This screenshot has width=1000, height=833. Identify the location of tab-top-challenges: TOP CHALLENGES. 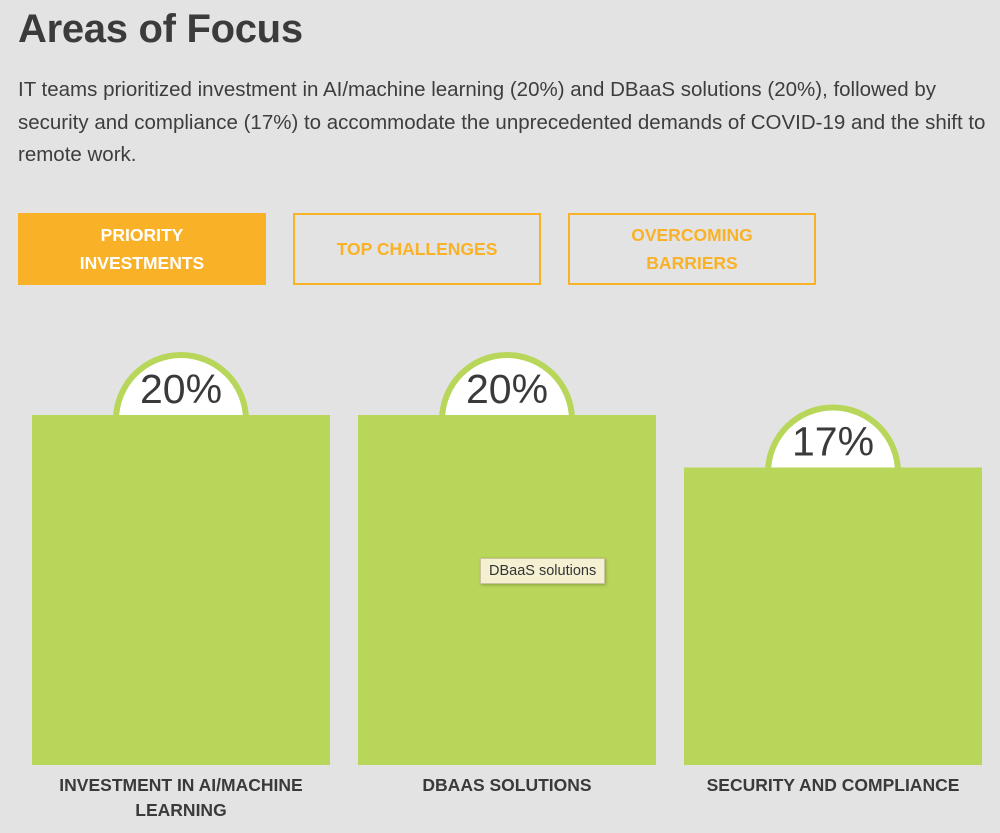
(417, 249).